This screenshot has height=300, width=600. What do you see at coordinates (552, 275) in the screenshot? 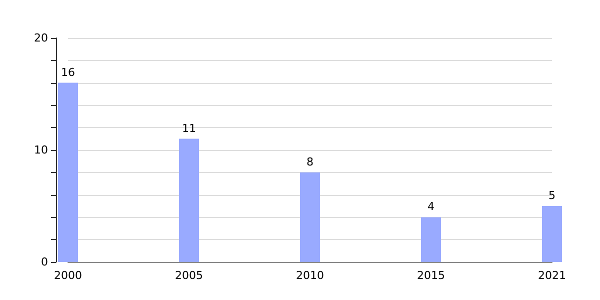
I see `x-tick-label: 2021` at bounding box center [552, 275].